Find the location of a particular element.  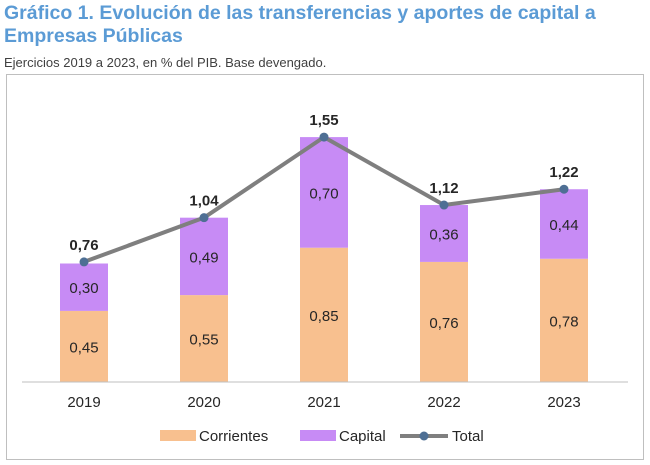

point-total-2020 is located at coordinates (204, 218).